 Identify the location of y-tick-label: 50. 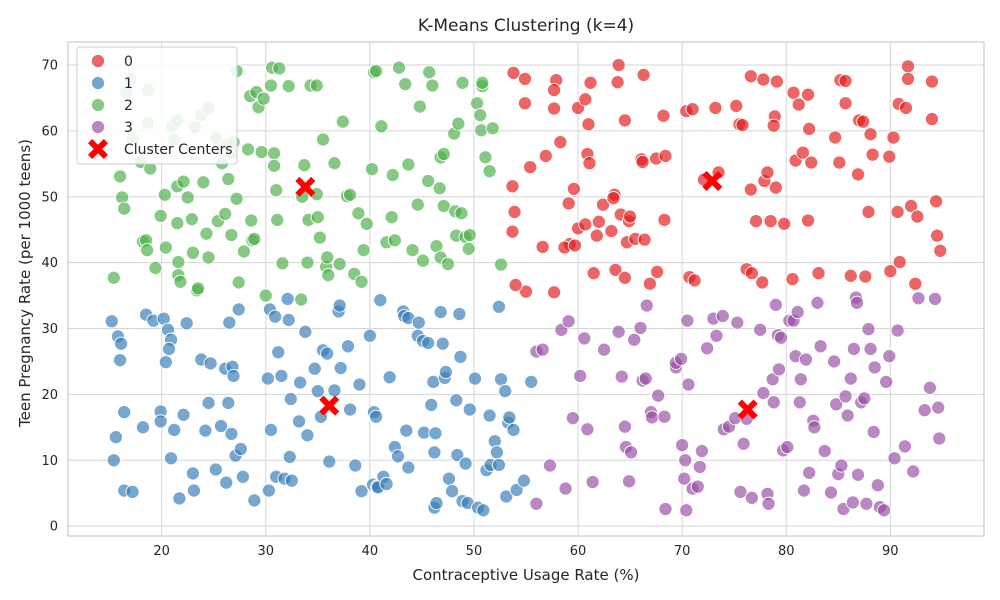
(49, 197).